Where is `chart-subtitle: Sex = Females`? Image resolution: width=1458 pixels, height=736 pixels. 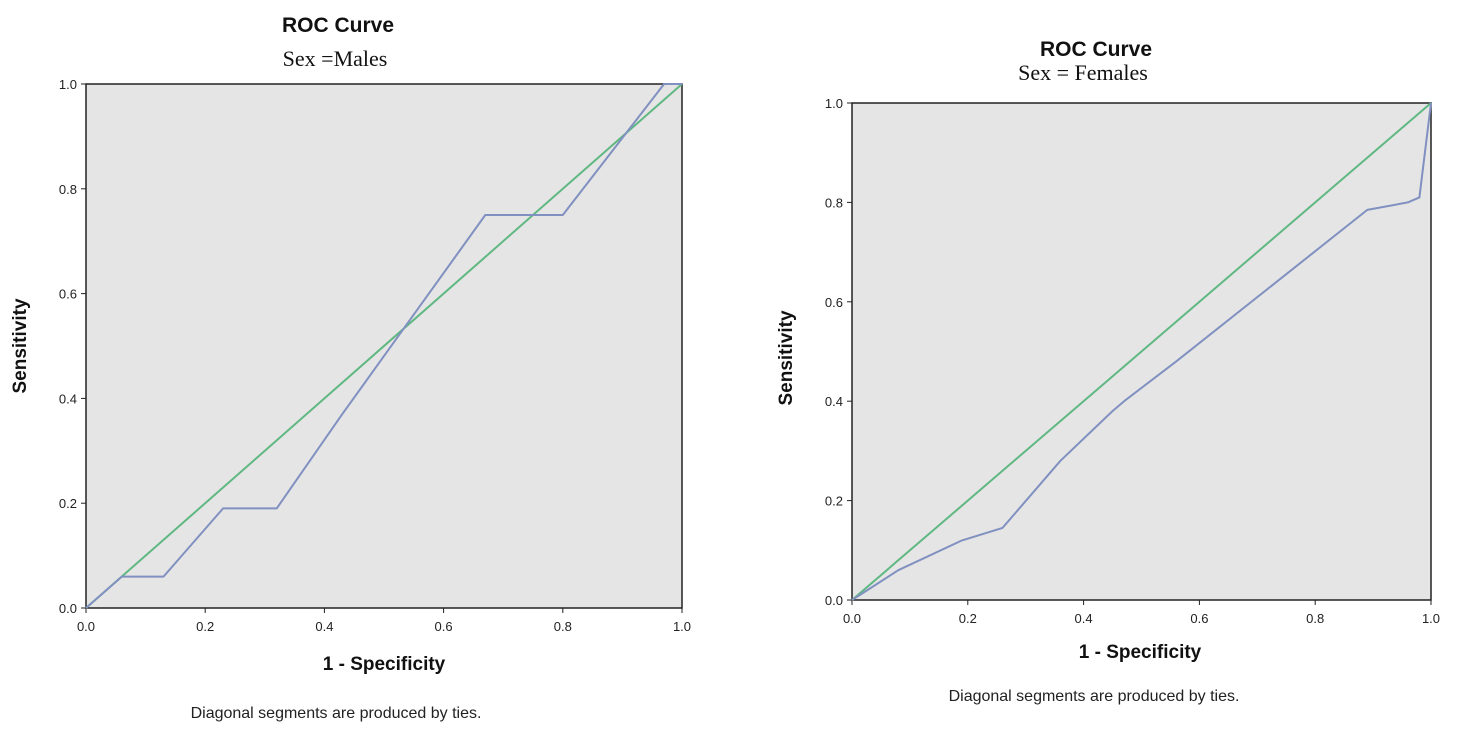
chart-subtitle: Sex = Females is located at coordinates (1083, 72).